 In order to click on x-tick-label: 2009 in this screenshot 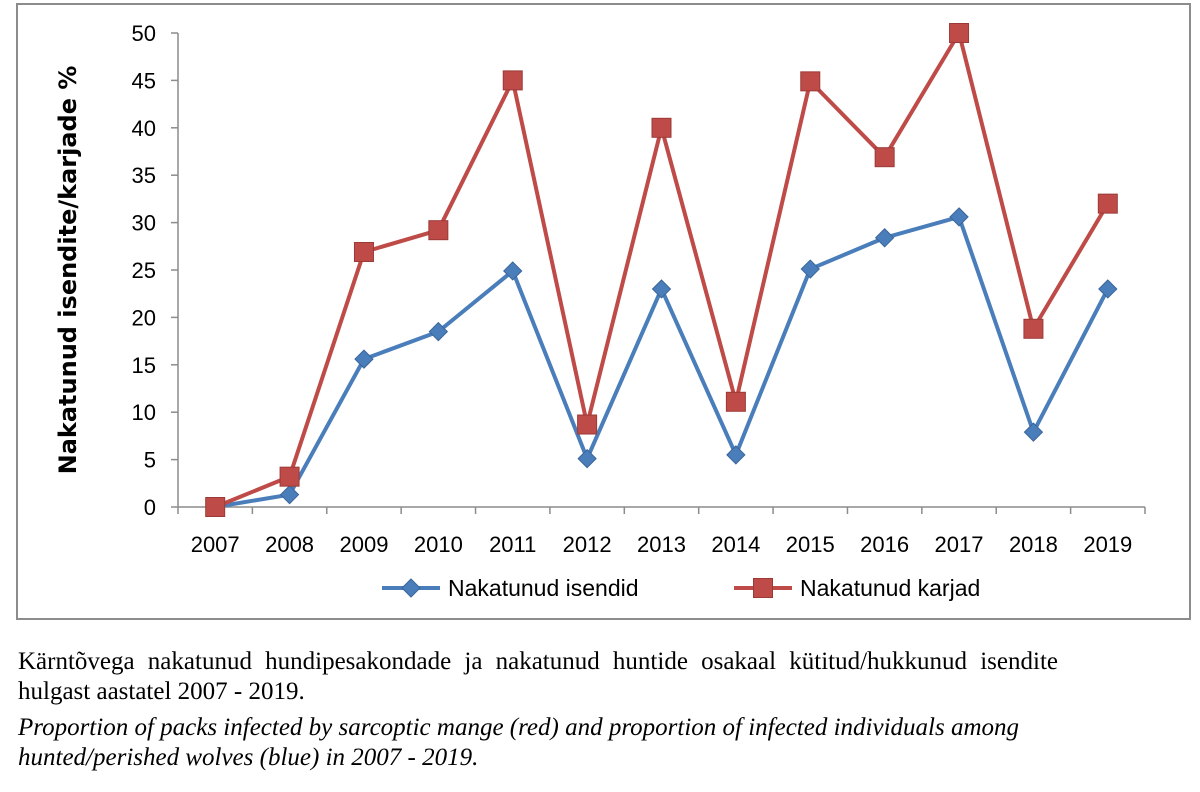, I will do `click(363, 544)`.